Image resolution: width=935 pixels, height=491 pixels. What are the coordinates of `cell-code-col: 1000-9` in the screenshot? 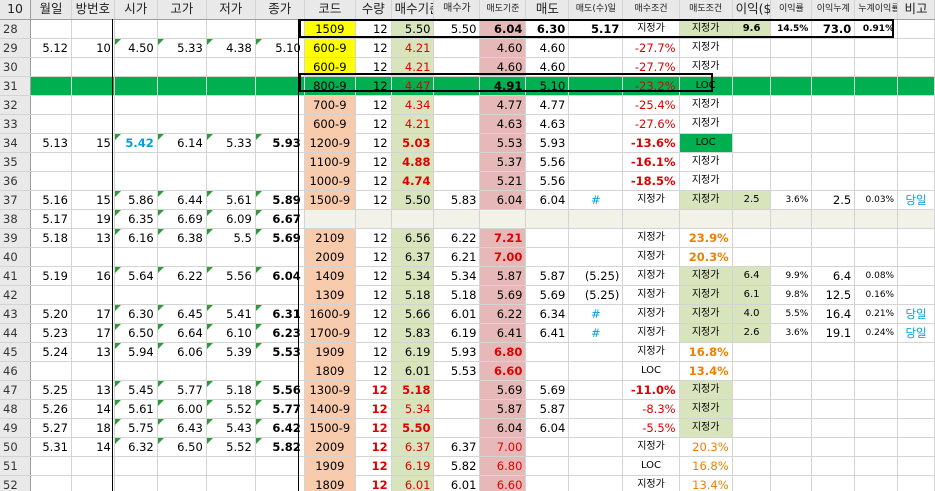 It's located at (330, 181).